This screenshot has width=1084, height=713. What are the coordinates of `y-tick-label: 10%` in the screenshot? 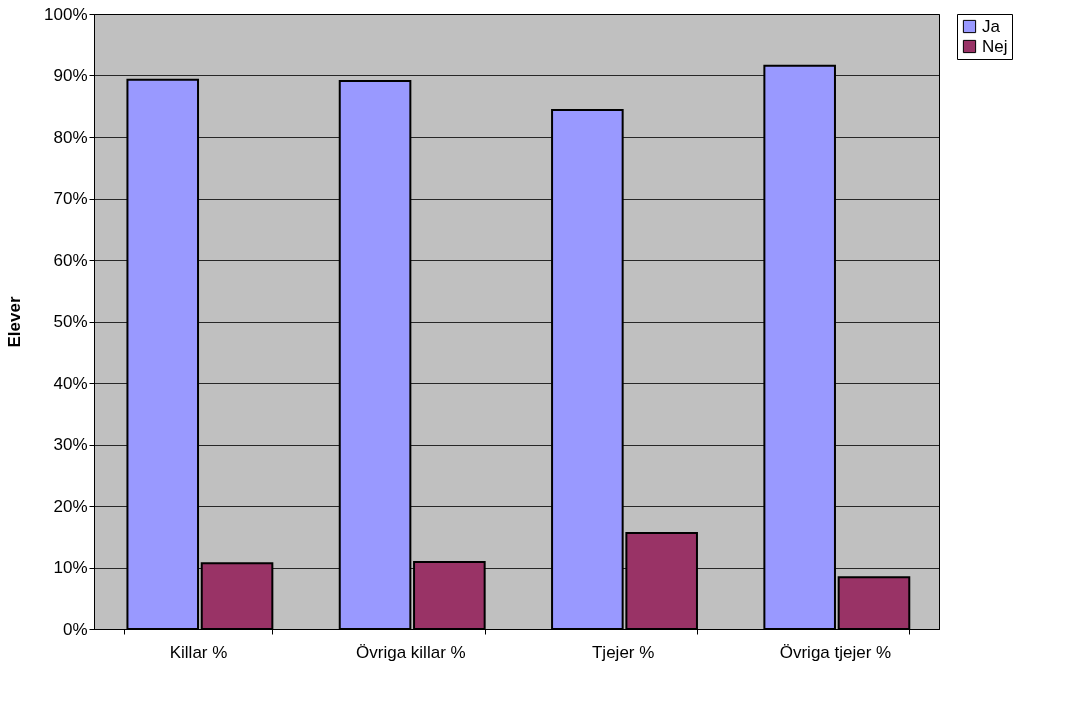 It's located at (70, 567).